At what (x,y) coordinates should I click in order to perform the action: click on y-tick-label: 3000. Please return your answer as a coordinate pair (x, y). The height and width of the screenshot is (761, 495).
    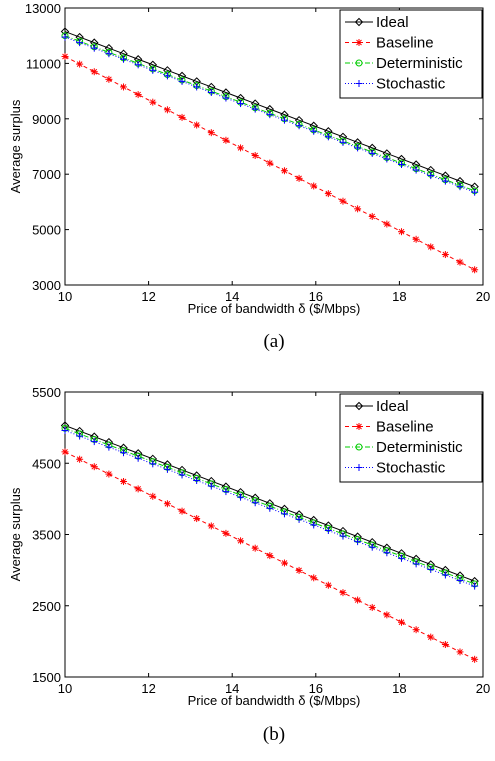
    Looking at the image, I should click on (46, 285).